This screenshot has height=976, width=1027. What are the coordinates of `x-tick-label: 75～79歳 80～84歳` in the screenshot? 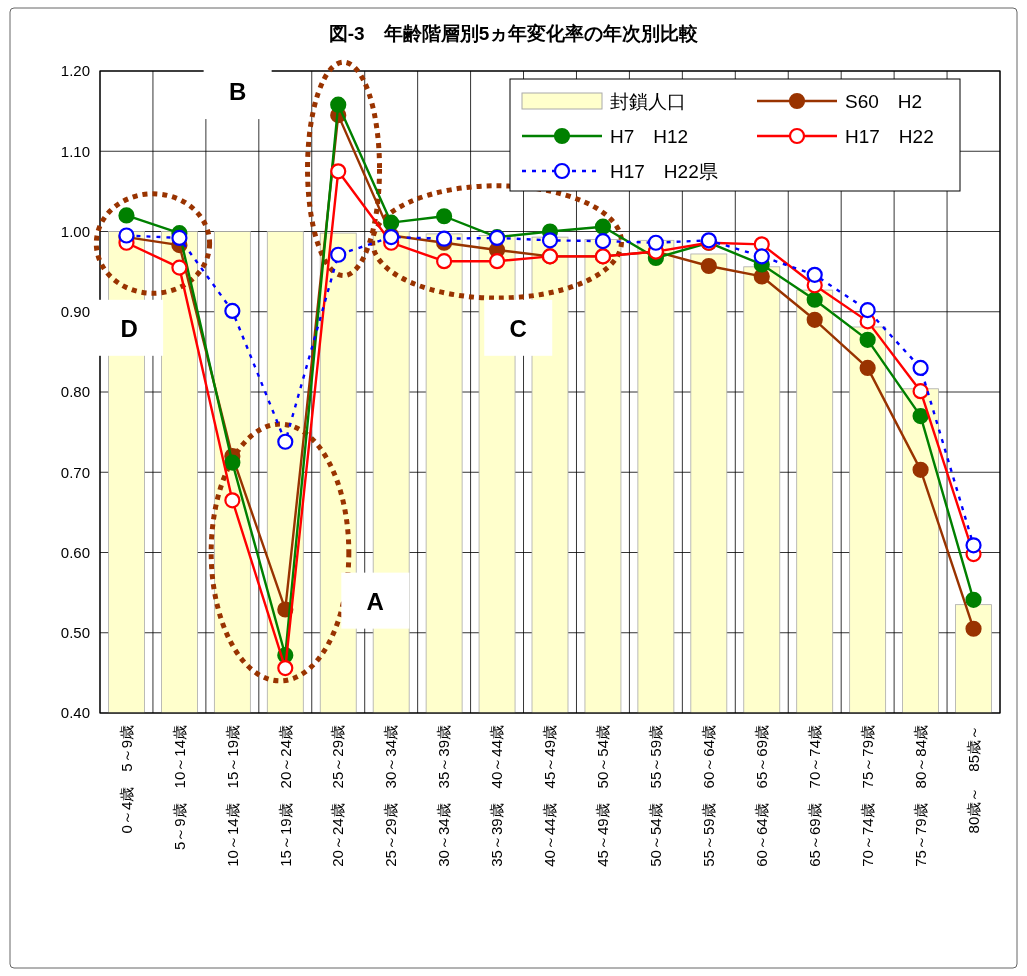 It's located at (920, 796).